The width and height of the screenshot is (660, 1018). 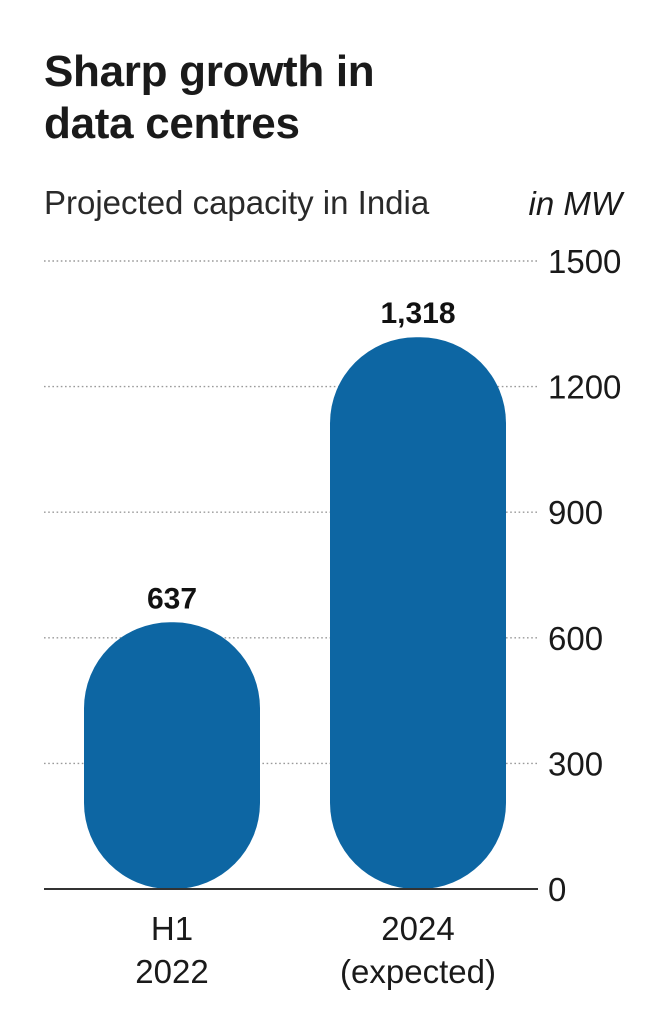 What do you see at coordinates (171, 971) in the screenshot?
I see `x-category-label-0-line-1: 2022` at bounding box center [171, 971].